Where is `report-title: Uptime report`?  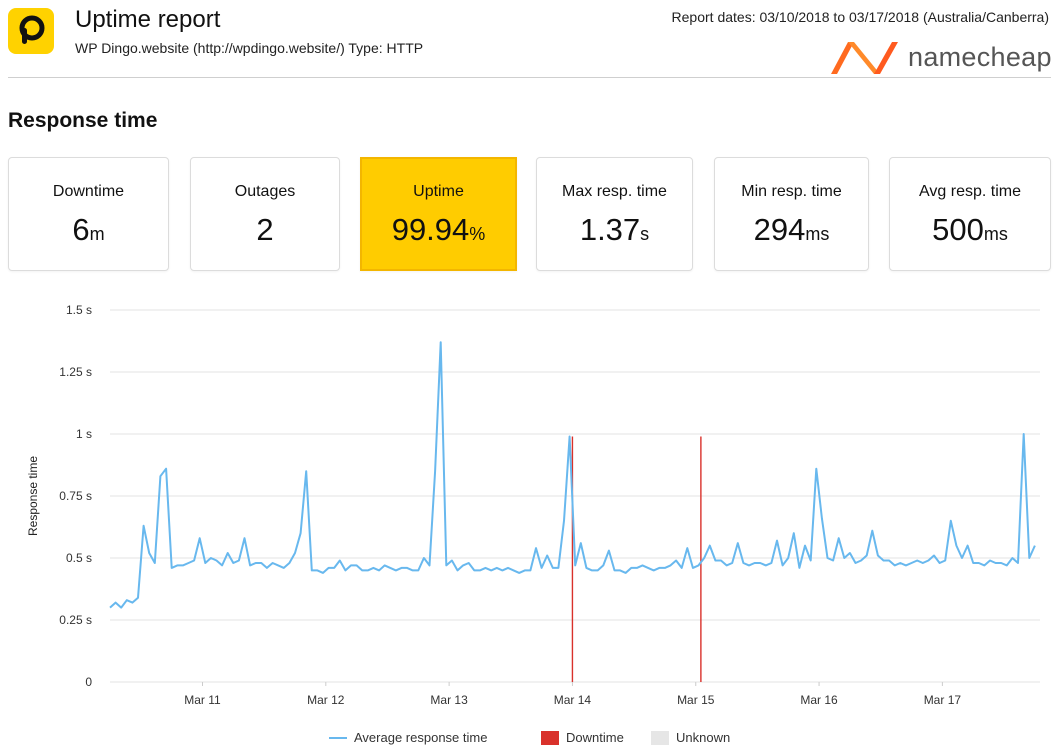
report-title: Uptime report is located at coordinates (148, 19).